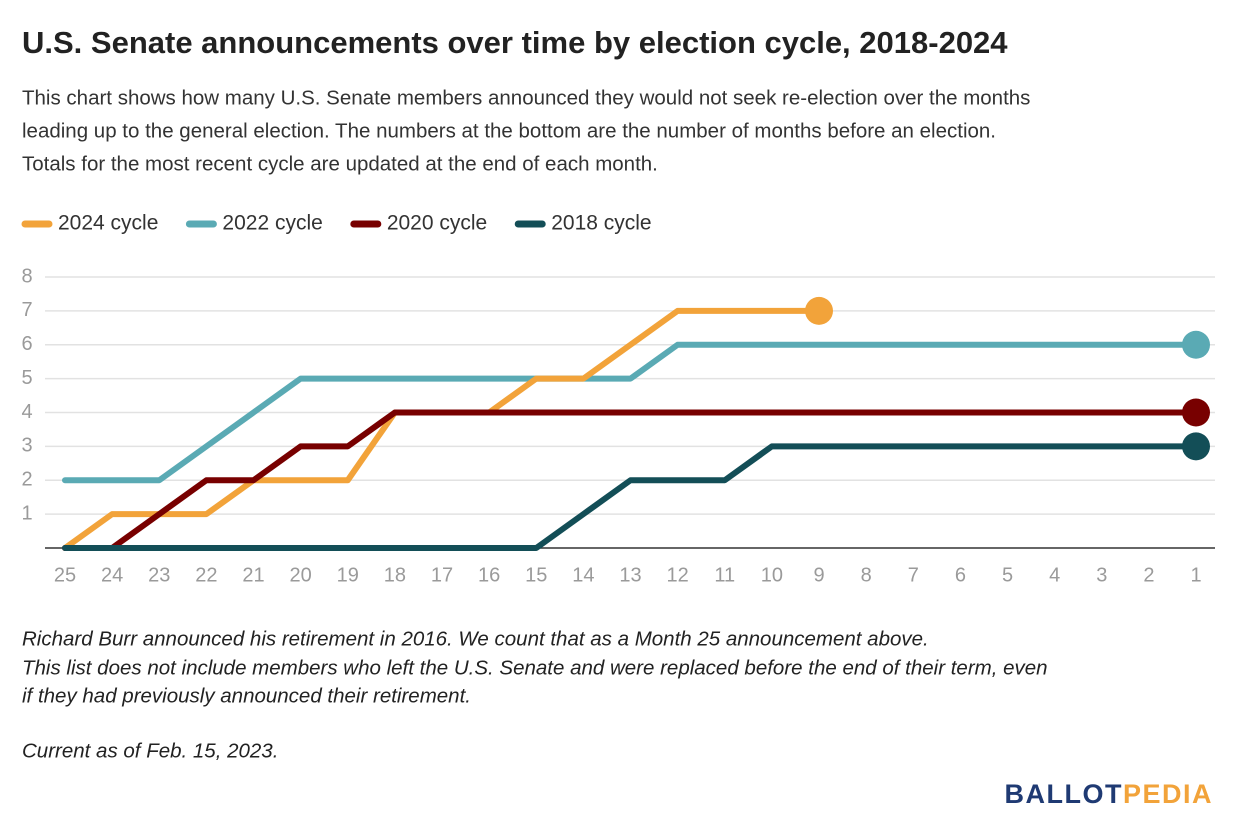  Describe the element at coordinates (206, 575) in the screenshot. I see `x-tick-label: 22` at that location.